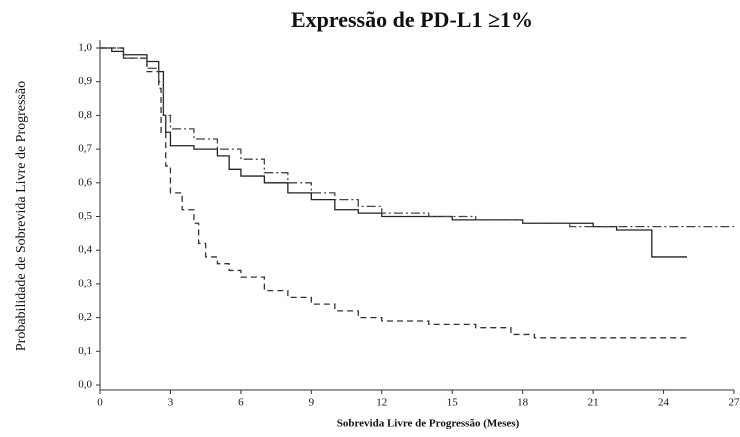 The image size is (740, 437). I want to click on y-tick-label: 0,9, so click(85, 81).